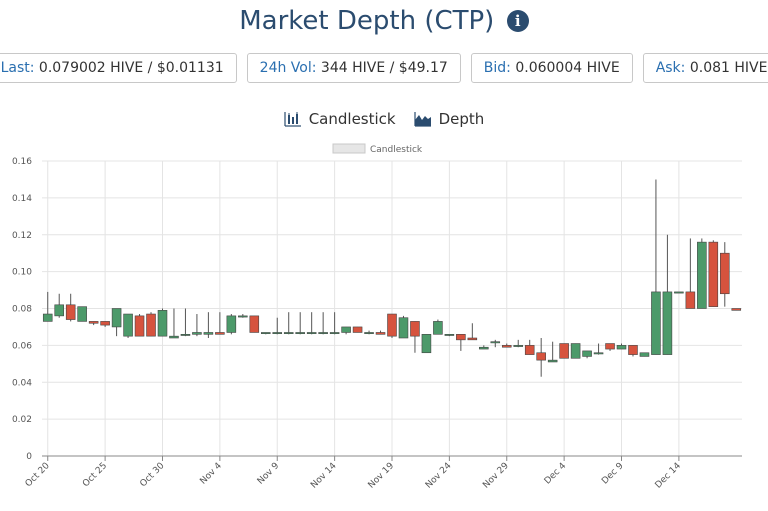 The image size is (768, 511). Describe the element at coordinates (211, 474) in the screenshot. I see `x-tick-label: Nov 4` at that location.